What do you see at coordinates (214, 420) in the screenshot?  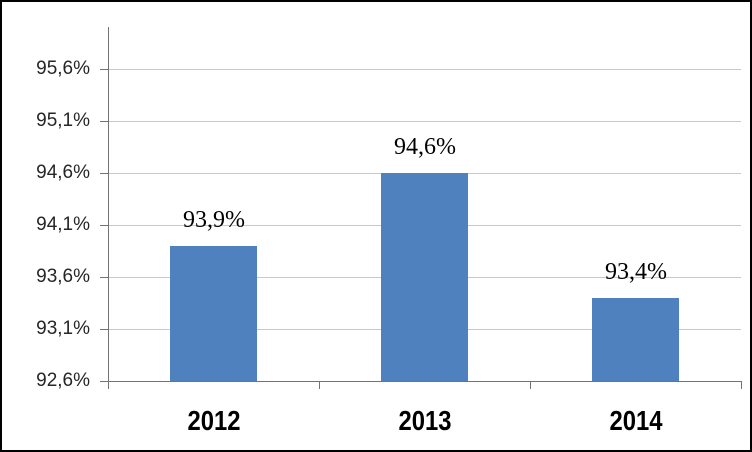 I see `x-axis-category-label: 2012` at bounding box center [214, 420].